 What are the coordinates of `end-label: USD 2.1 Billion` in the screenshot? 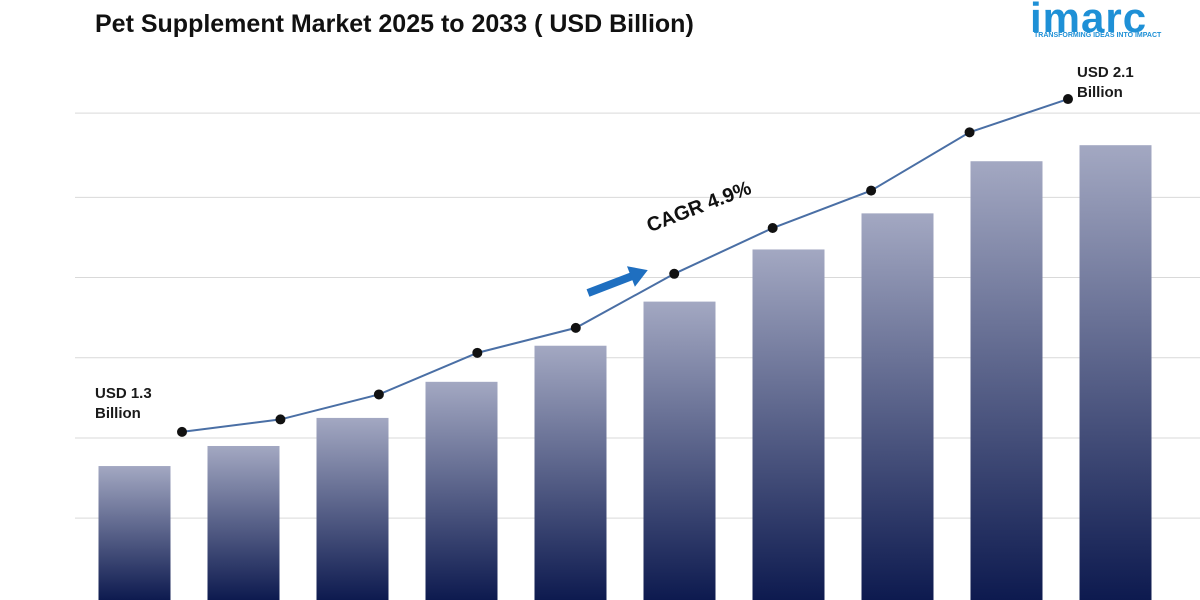 It's located at (1105, 82).